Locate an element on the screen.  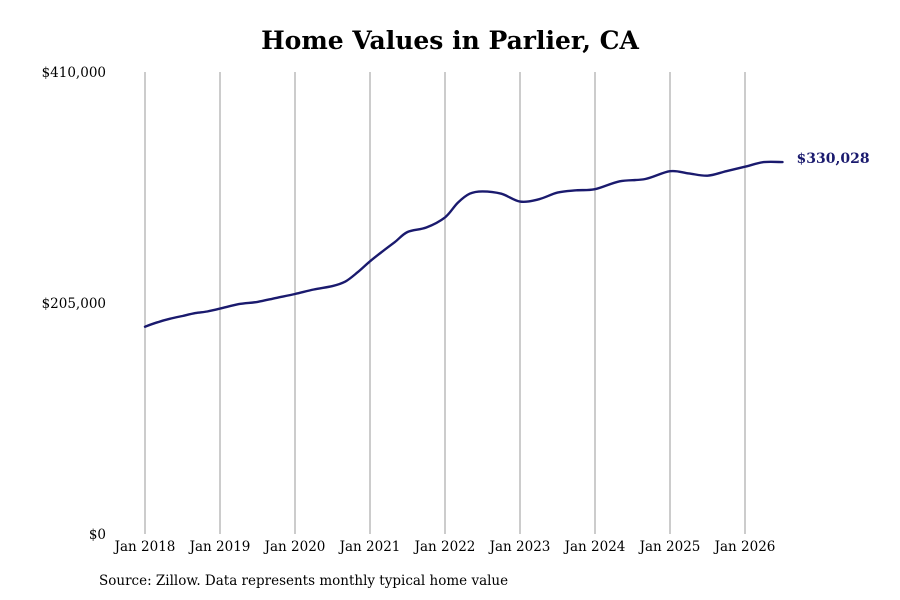
x-tick-label: Jan 2024 is located at coordinates (594, 547).